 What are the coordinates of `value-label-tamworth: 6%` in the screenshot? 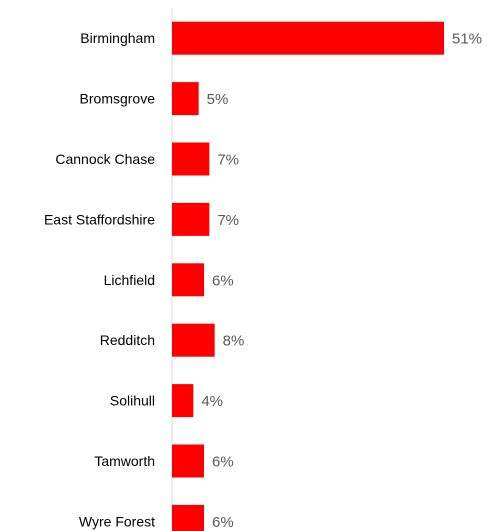 It's located at (223, 462).